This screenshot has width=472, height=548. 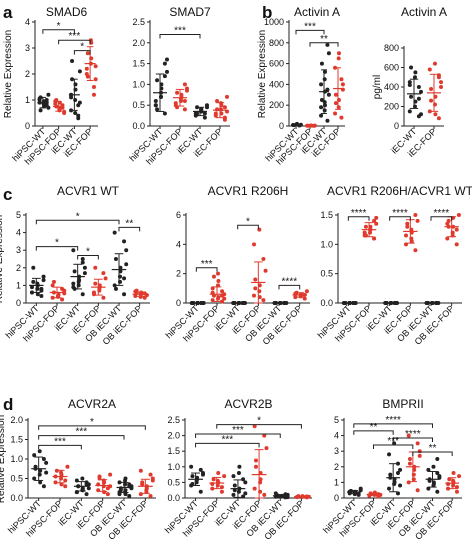 I want to click on chart5-ytick-label: 2, so click(x=178, y=274).